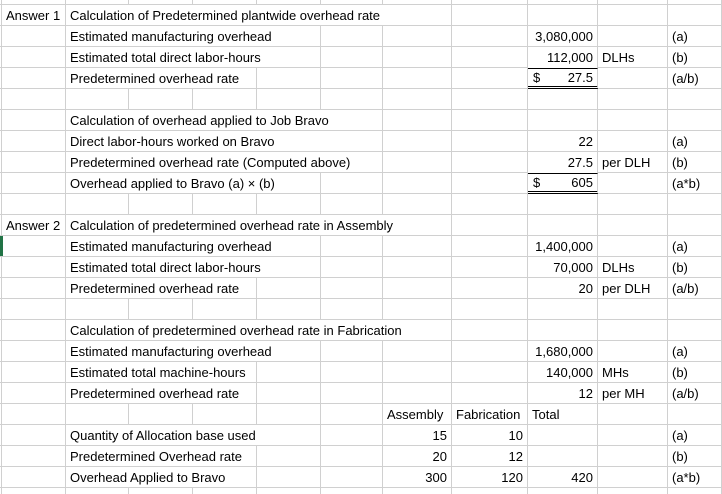 The height and width of the screenshot is (494, 722). What do you see at coordinates (563, 99) in the screenshot?
I see `cell-I5` at bounding box center [563, 99].